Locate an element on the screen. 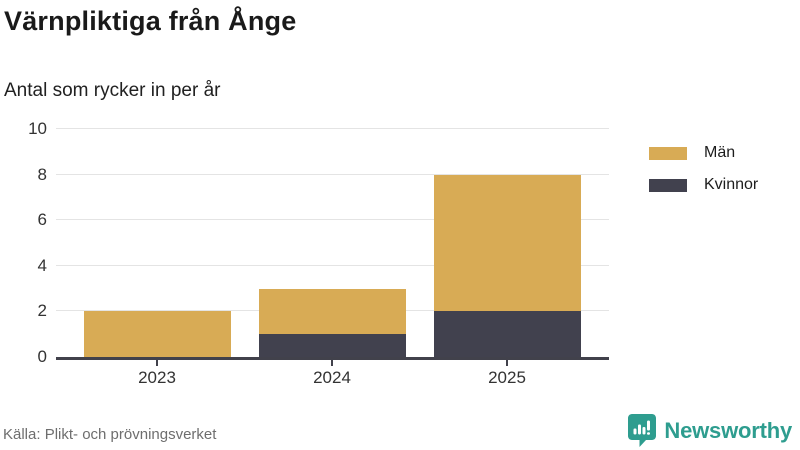 Image resolution: width=800 pixels, height=450 pixels. x-axis-tick-2023 is located at coordinates (157, 363).